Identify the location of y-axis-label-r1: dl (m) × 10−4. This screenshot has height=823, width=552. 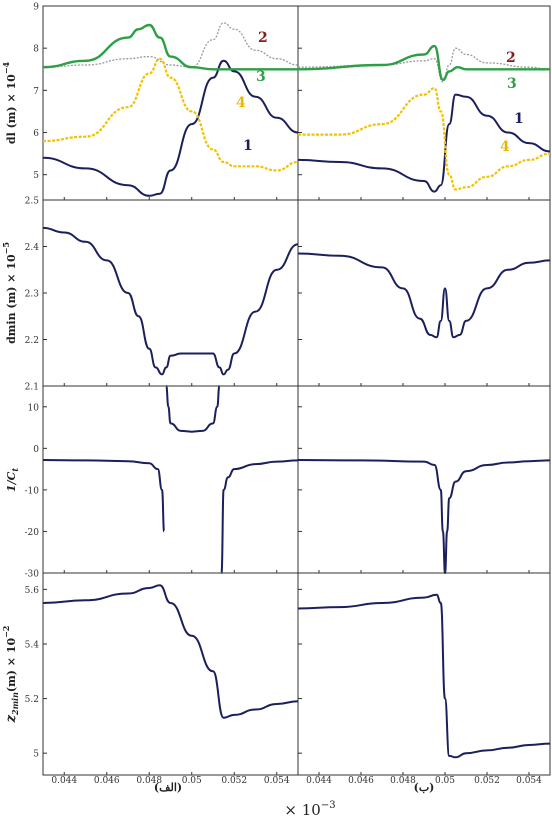
(9, 102).